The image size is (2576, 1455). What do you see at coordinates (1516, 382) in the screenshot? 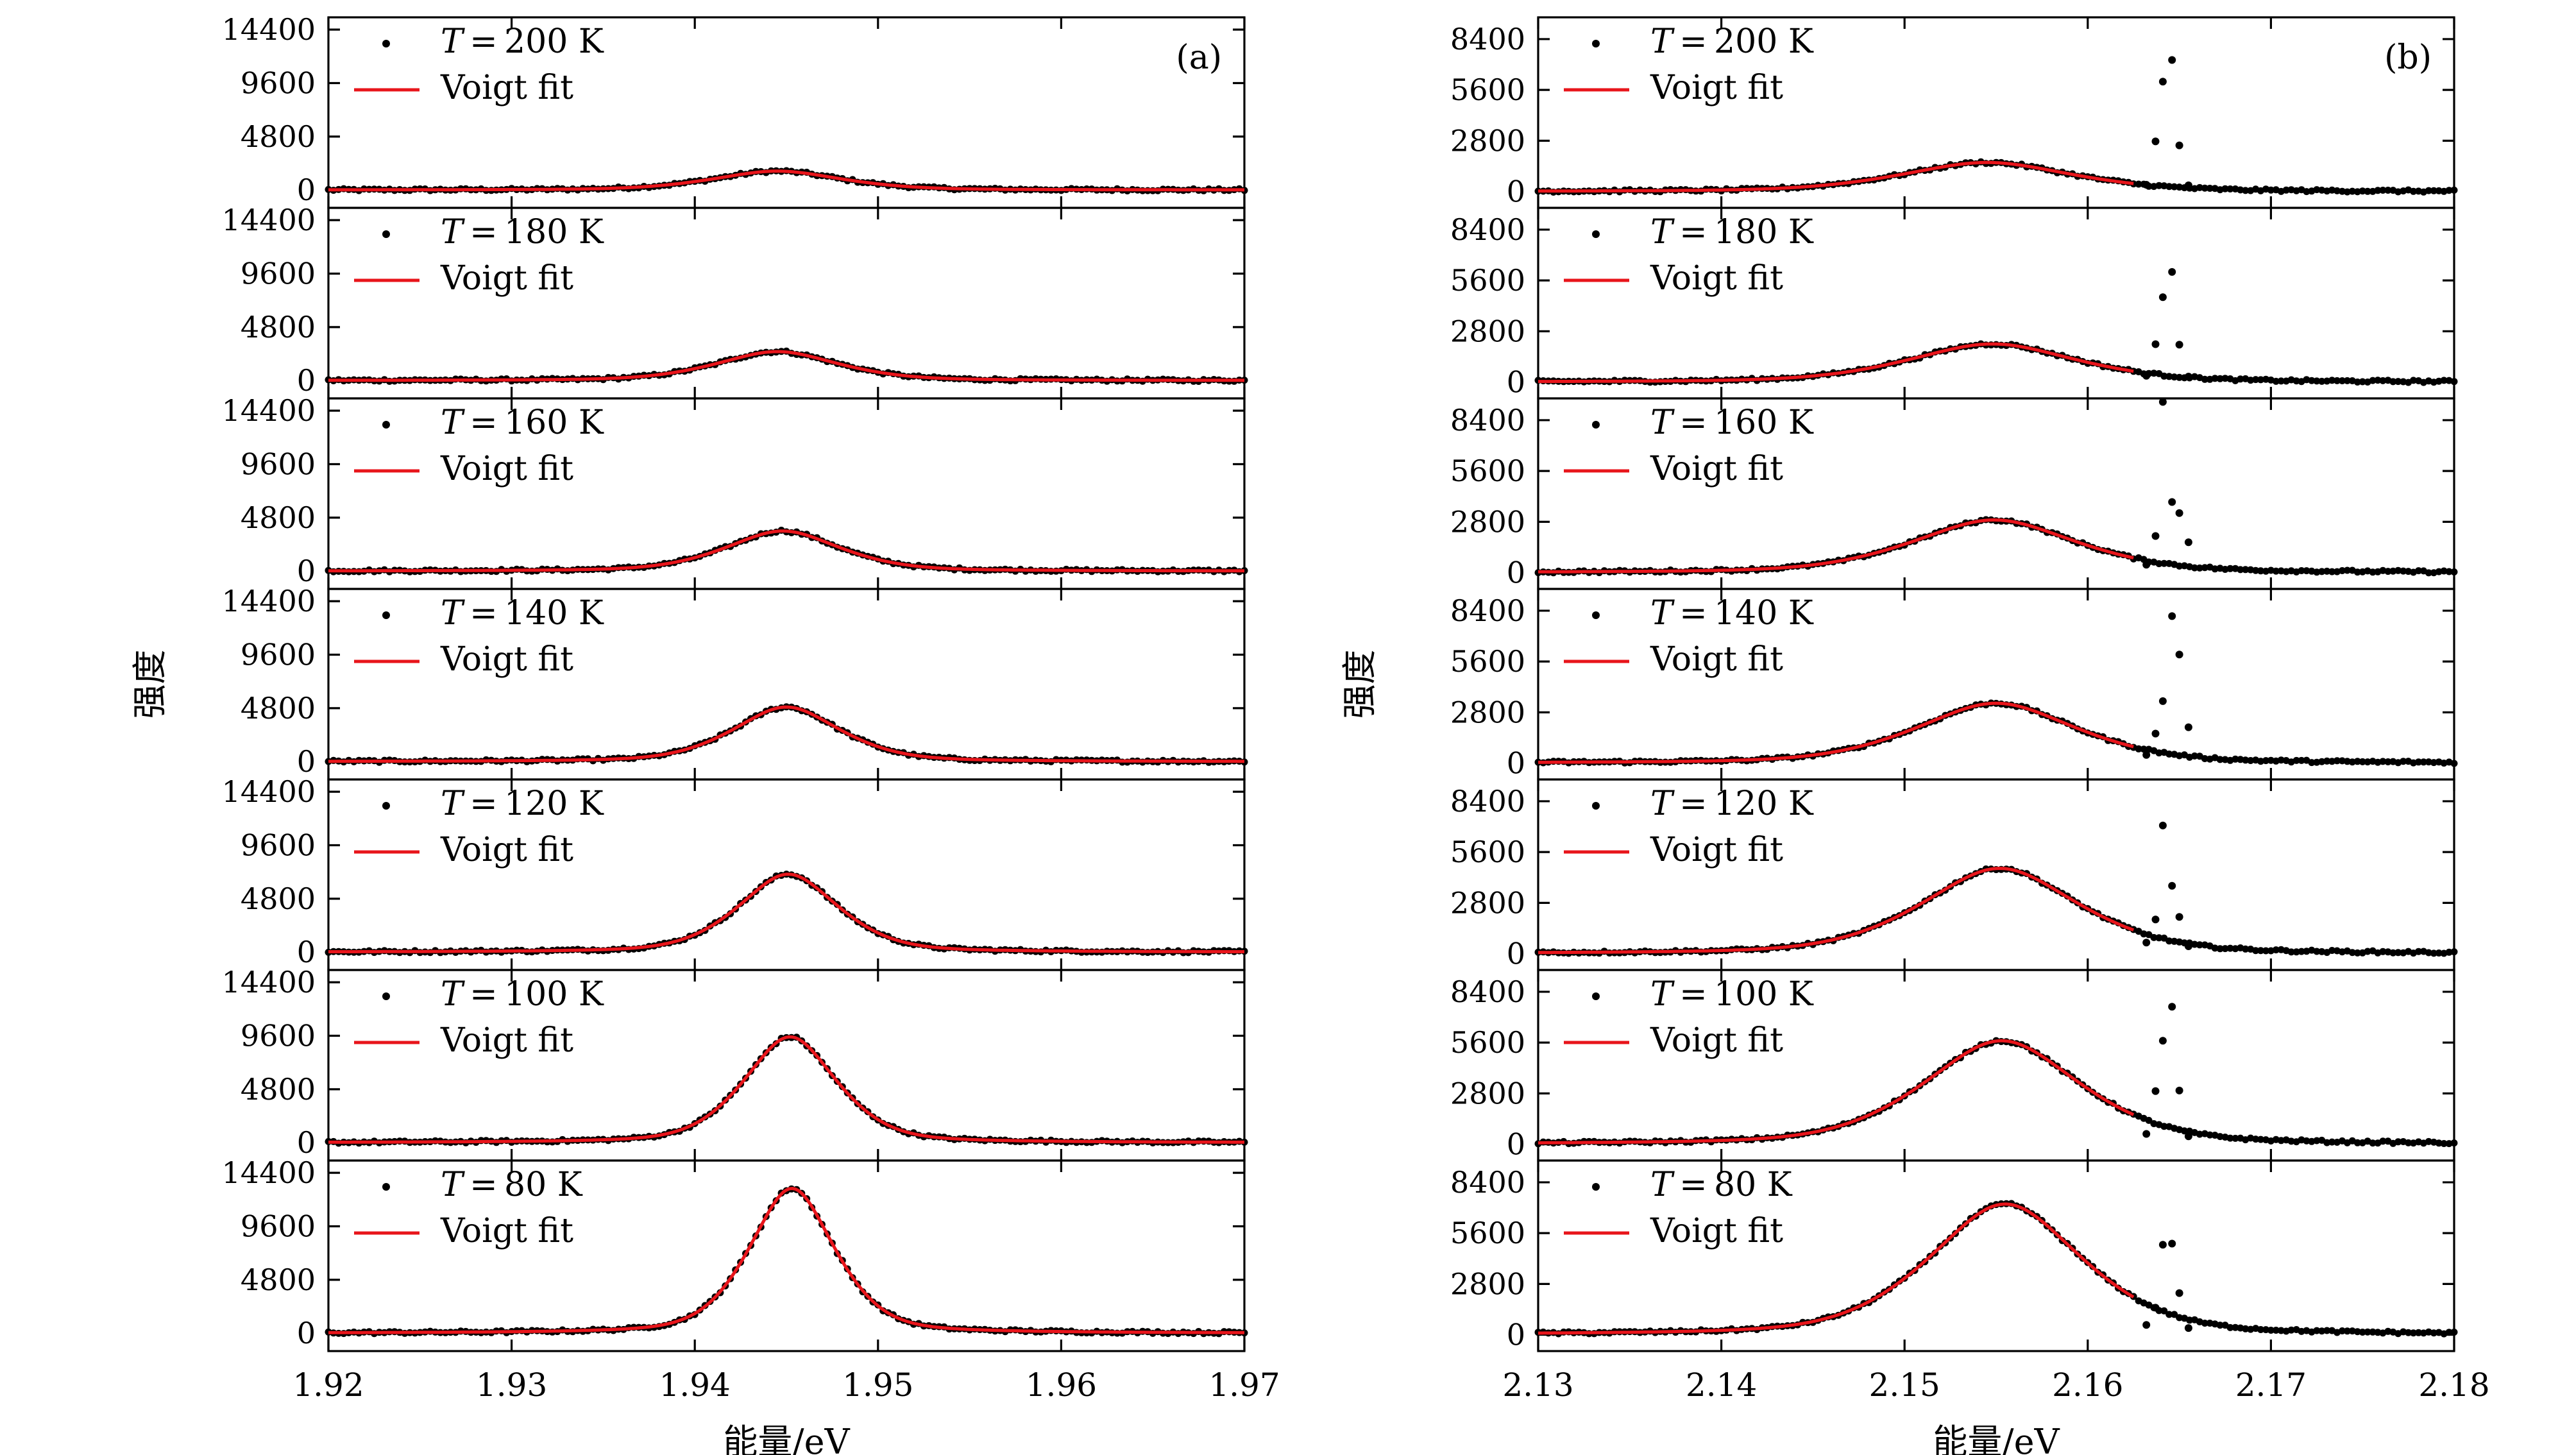
I see `y-tick-label: 0` at bounding box center [1516, 382].